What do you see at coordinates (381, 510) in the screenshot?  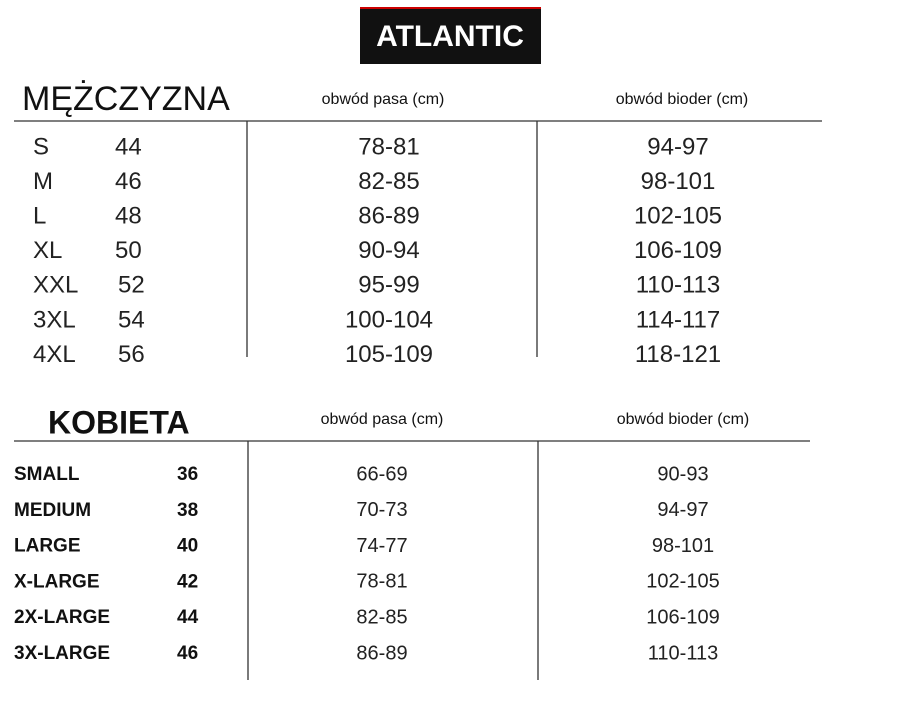 I see `waist: 70-73` at bounding box center [381, 510].